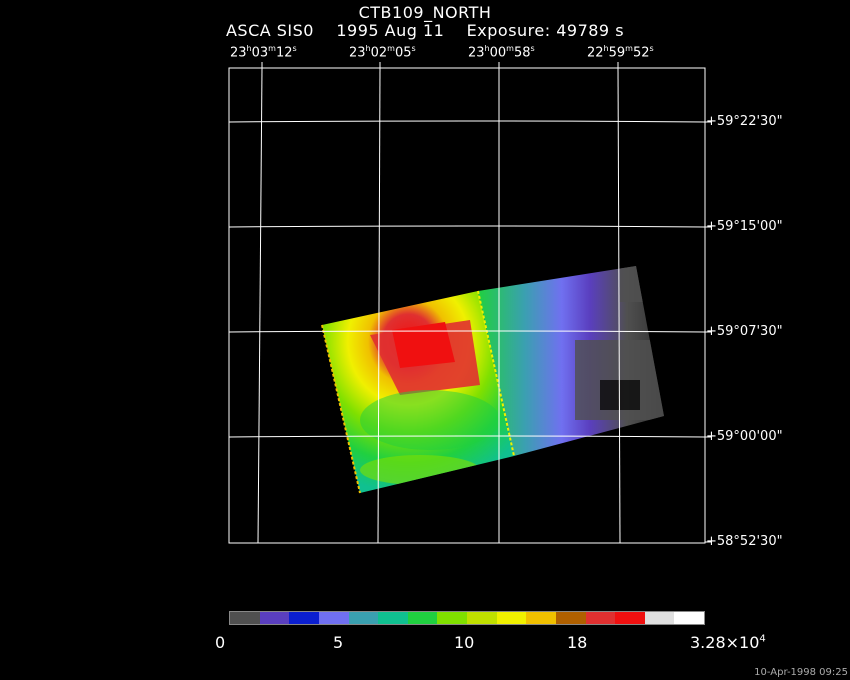 This screenshot has width=850, height=680. What do you see at coordinates (728, 642) in the screenshot?
I see `colorbar-max-label: 3.28×104` at bounding box center [728, 642].